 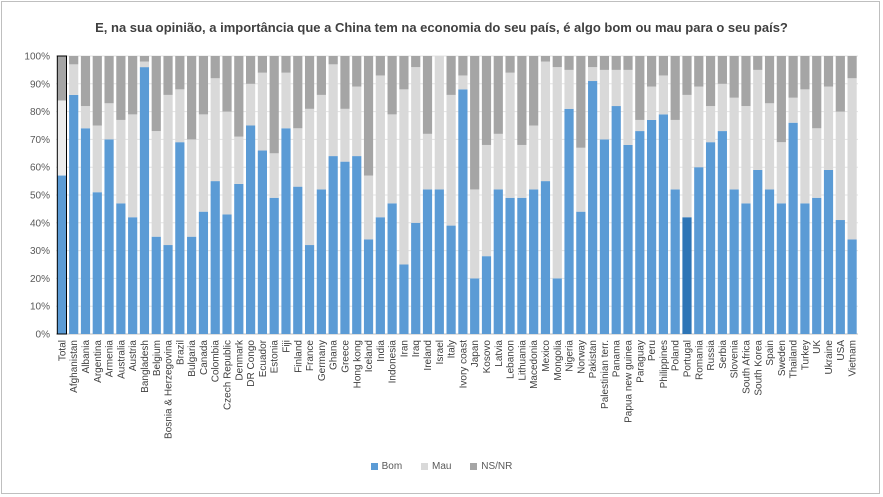 What do you see at coordinates (735, 359) in the screenshot?
I see `x-tick-label: Slovenia` at bounding box center [735, 359].